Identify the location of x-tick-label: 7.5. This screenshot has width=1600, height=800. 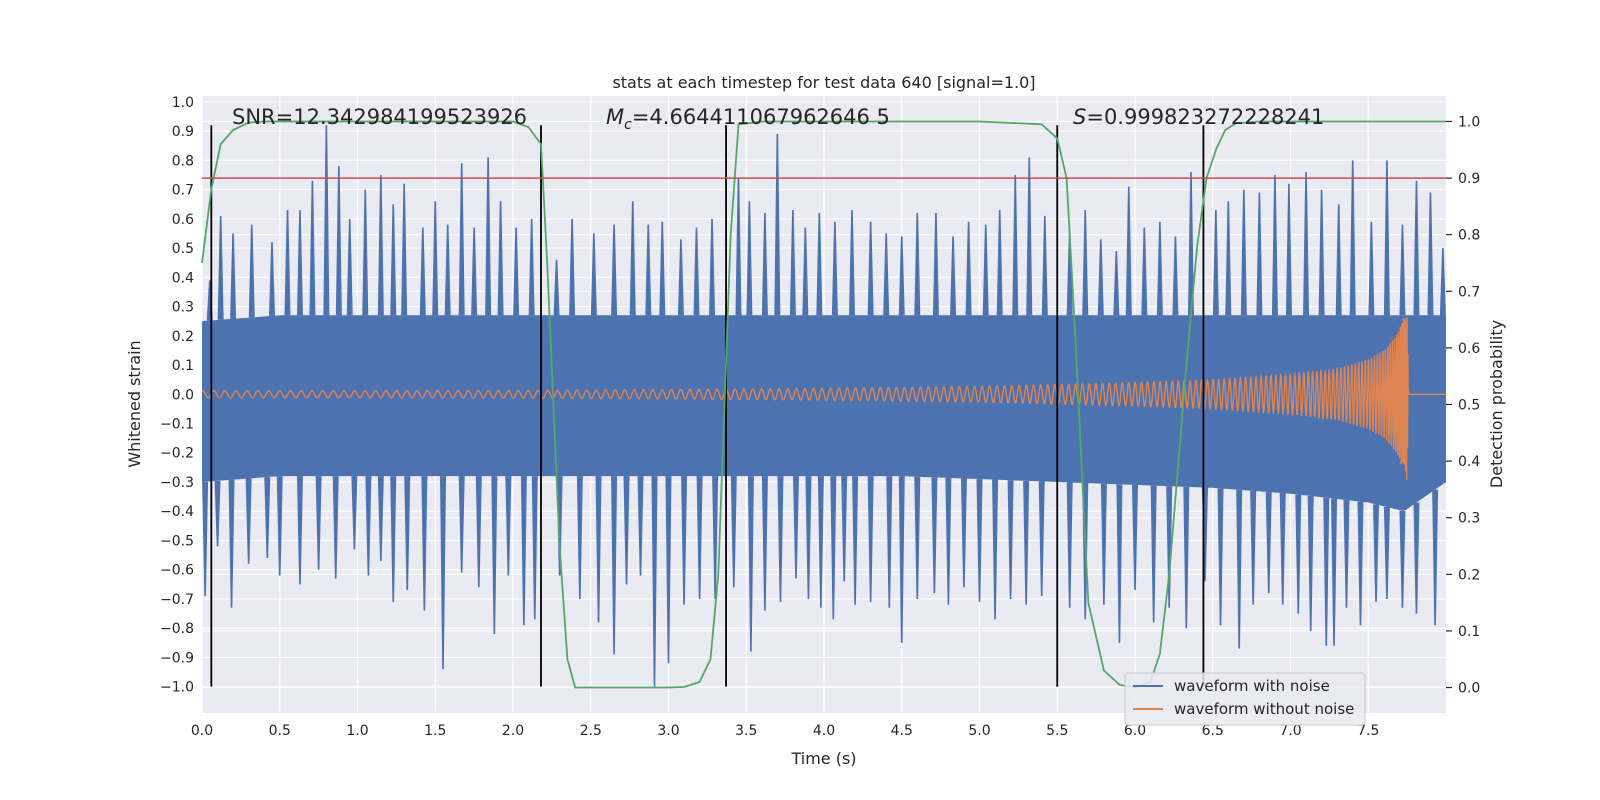
(1368, 731).